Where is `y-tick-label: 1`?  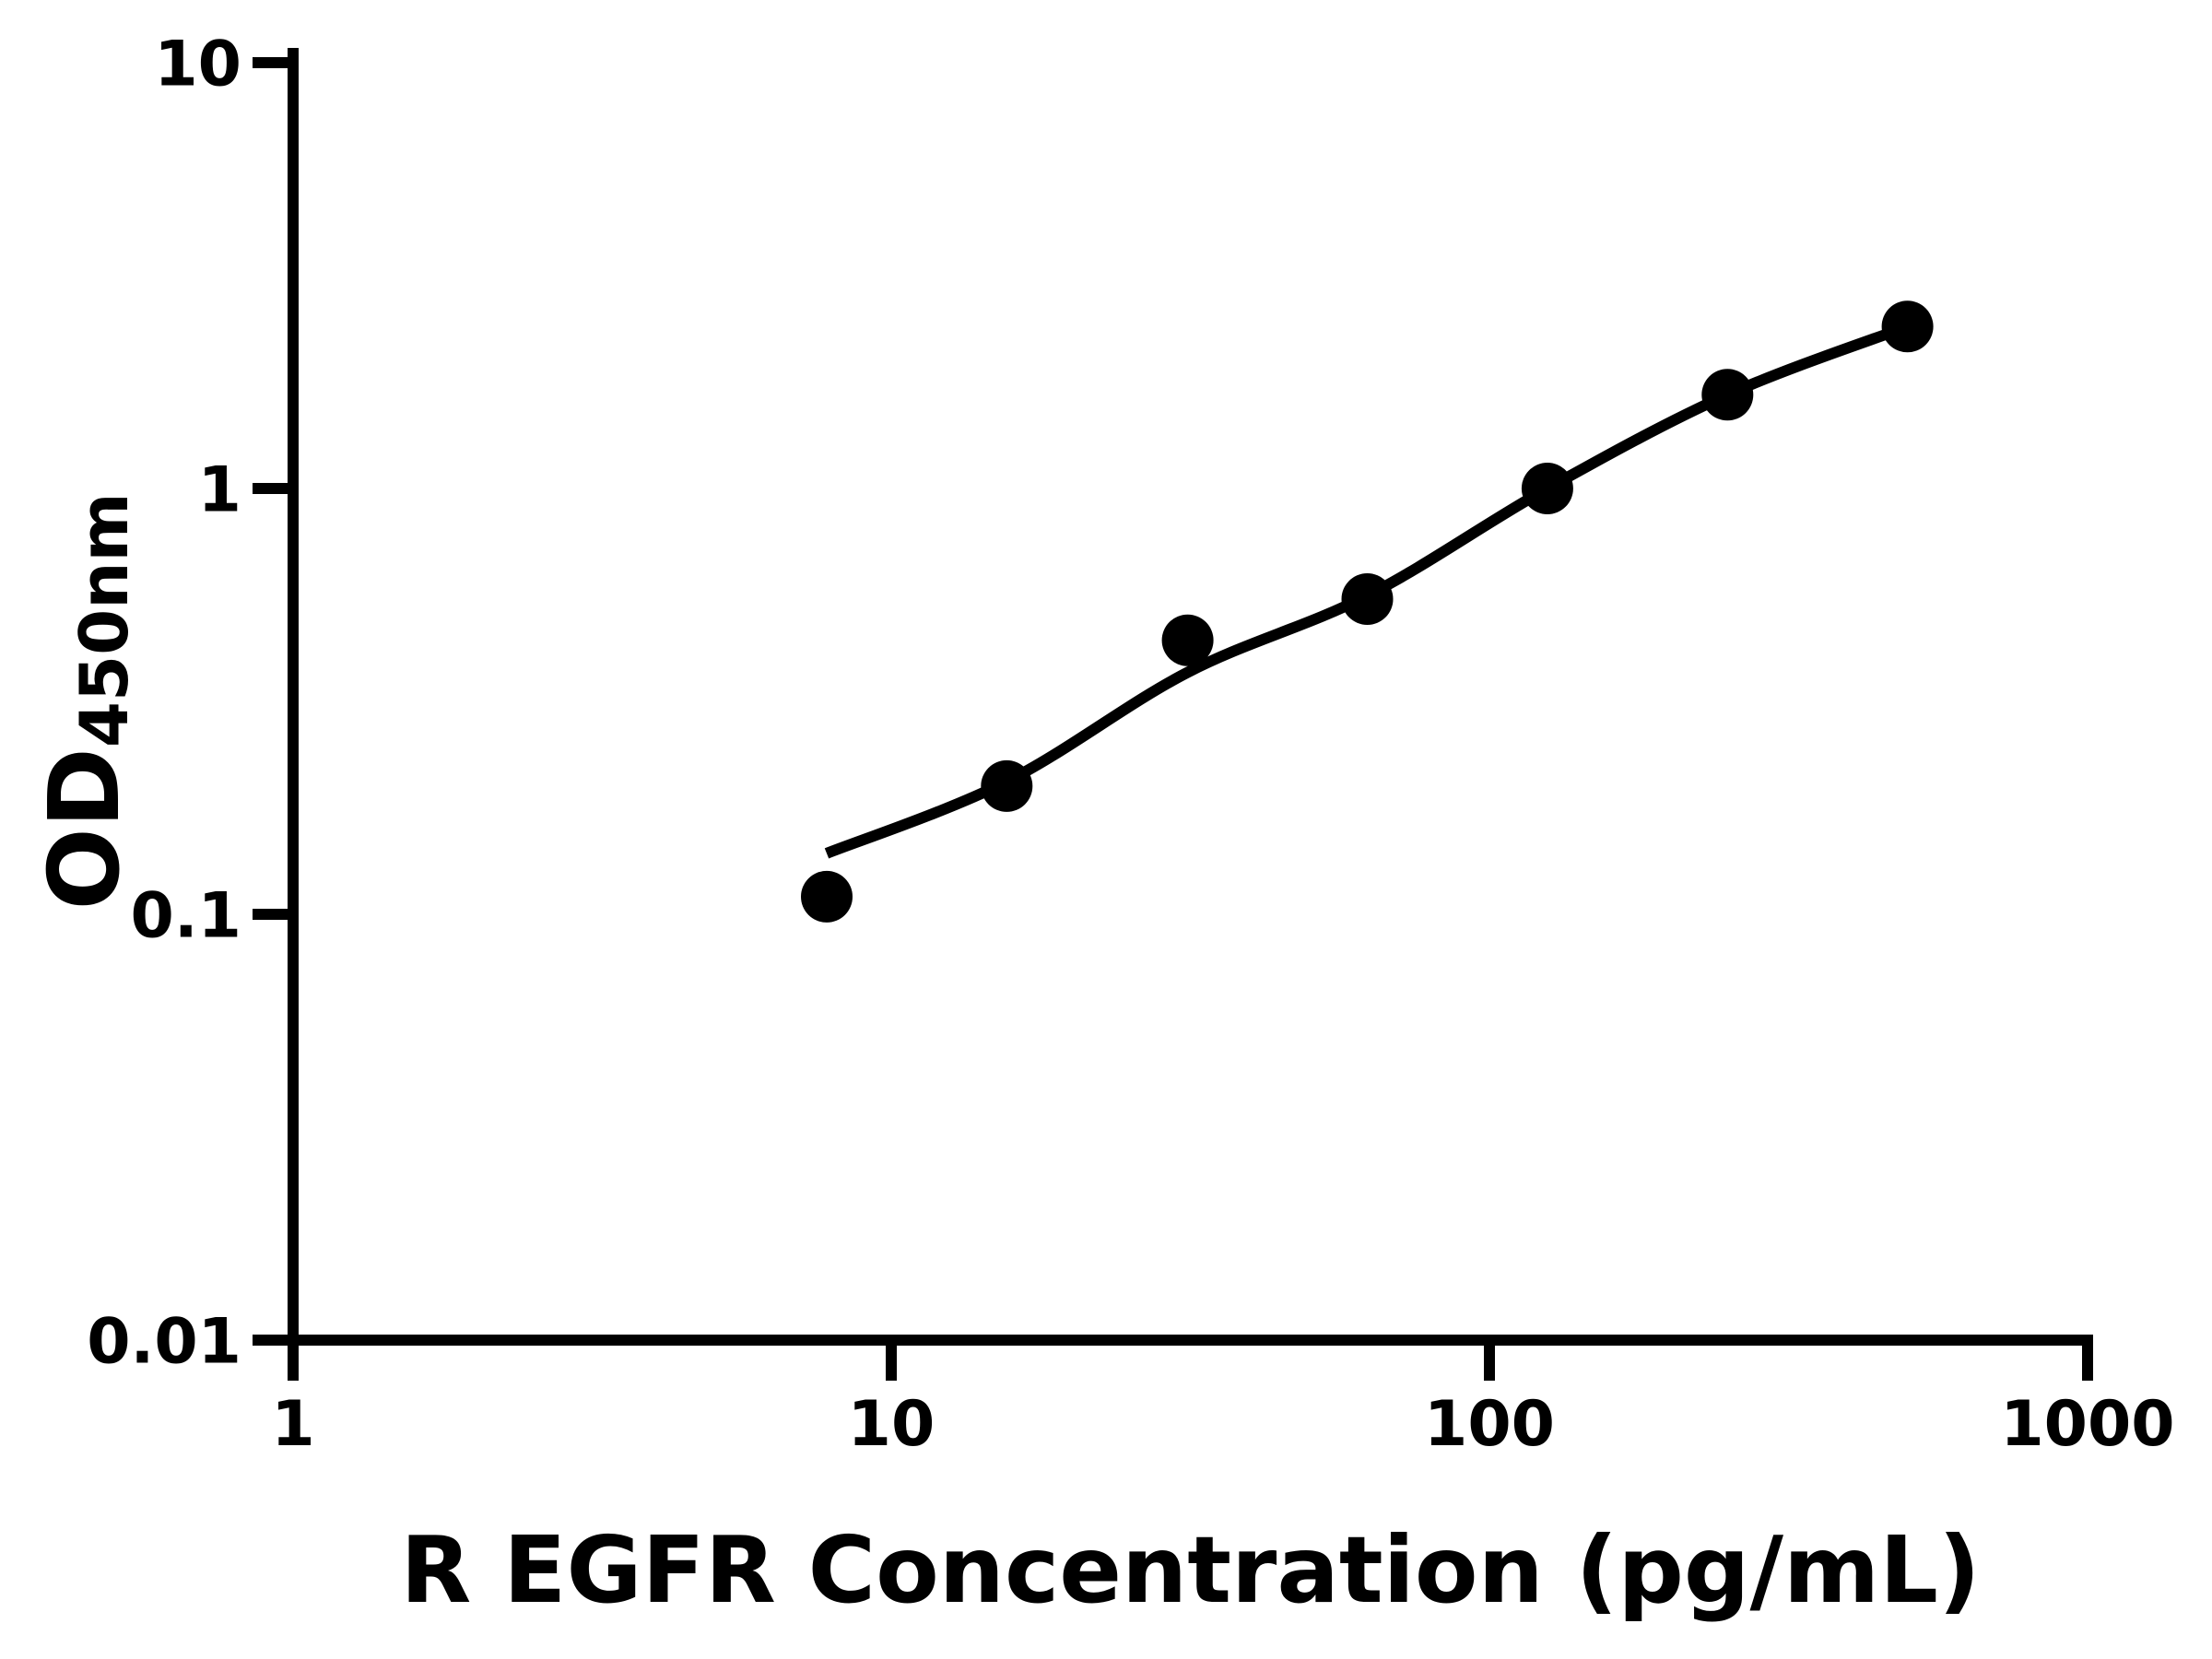
y-tick-label: 1 is located at coordinates (219, 489).